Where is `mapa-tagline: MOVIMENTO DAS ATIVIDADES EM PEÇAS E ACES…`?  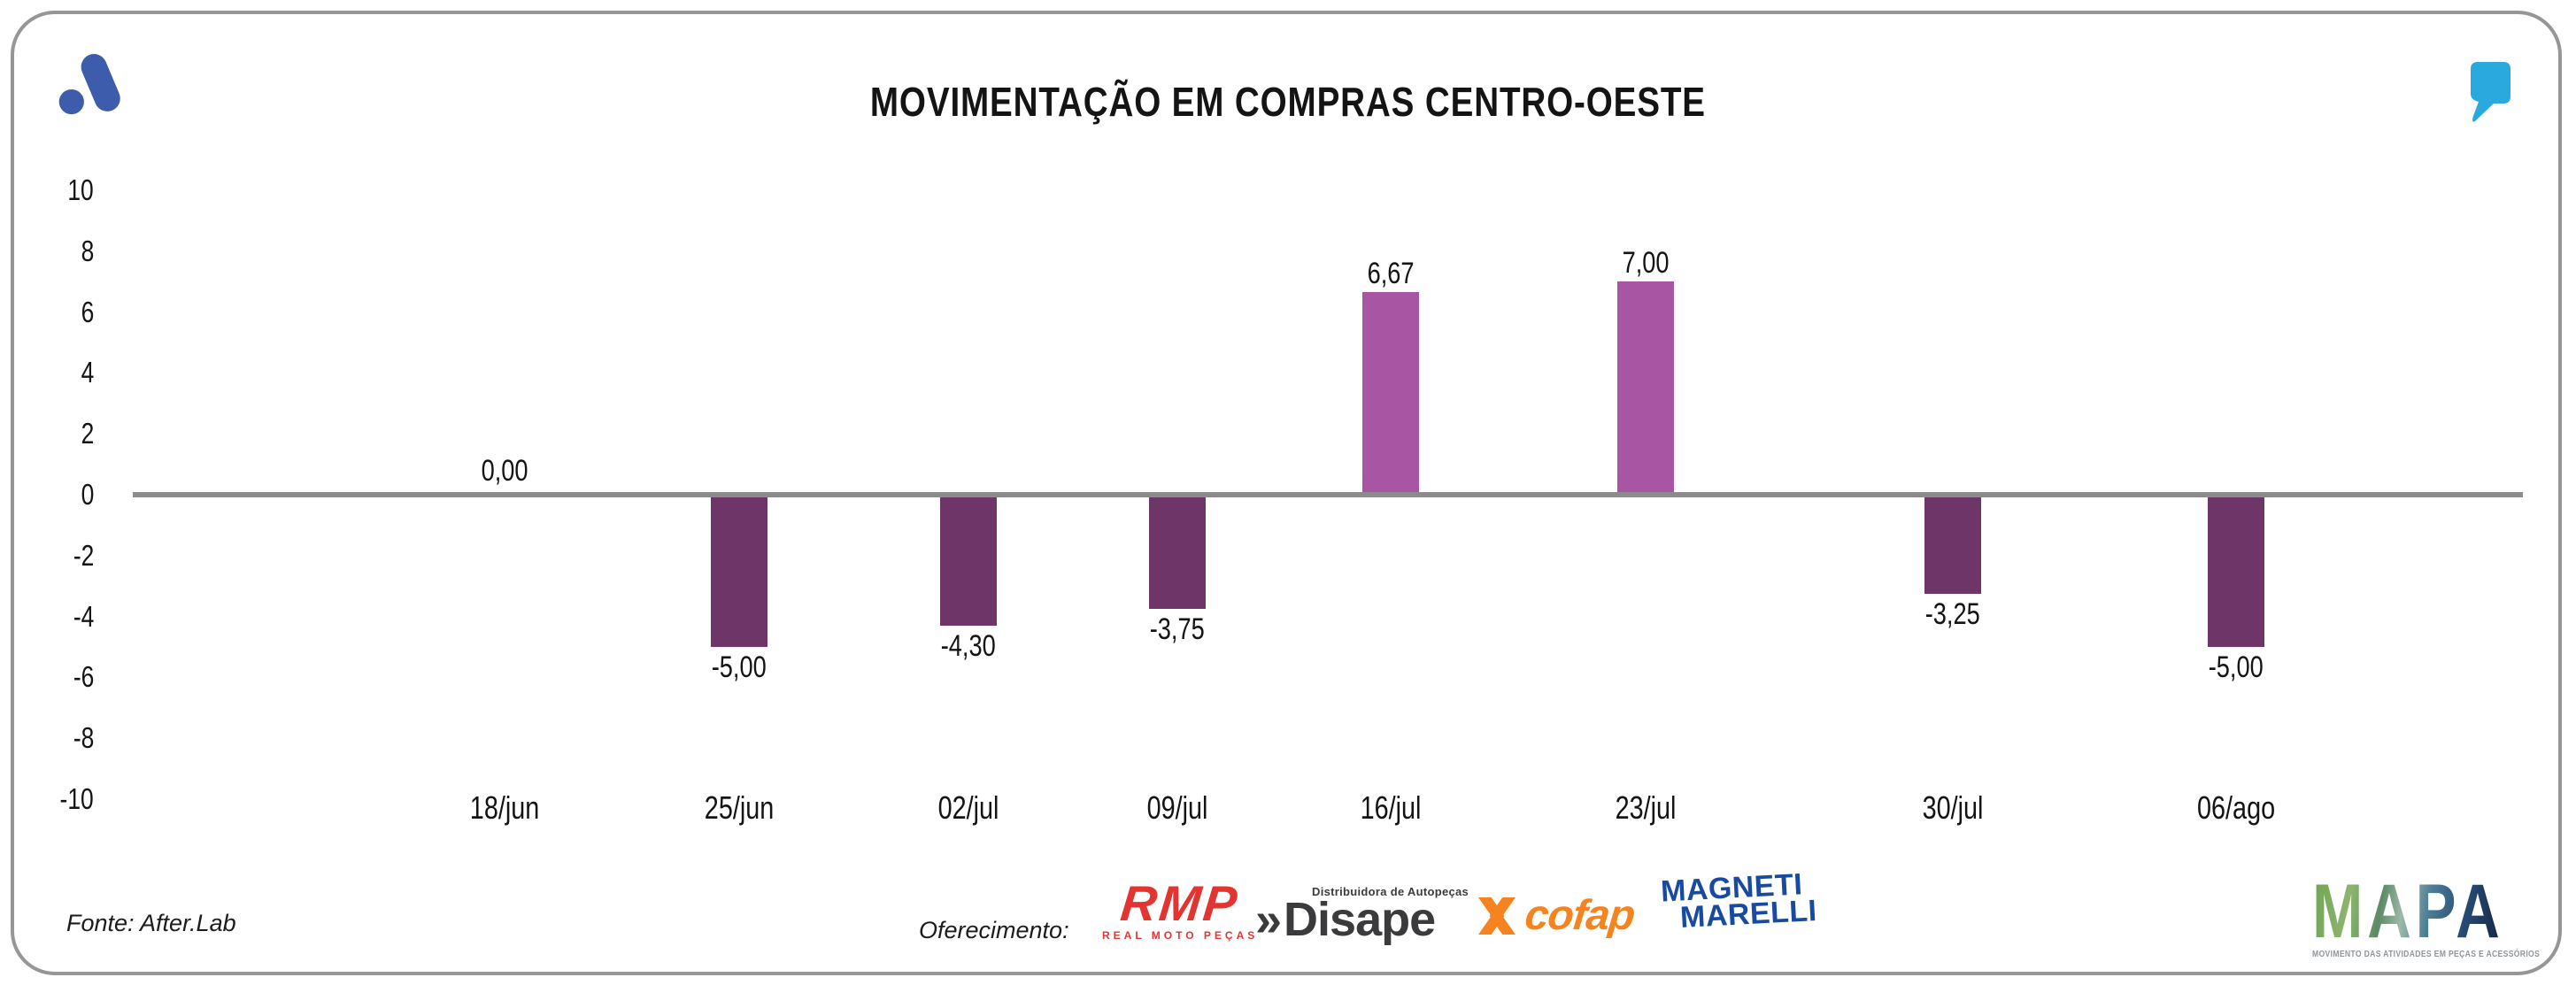
mapa-tagline: MOVIMENTO DAS ATIVIDADES EM PEÇAS E ACES… is located at coordinates (2426, 954).